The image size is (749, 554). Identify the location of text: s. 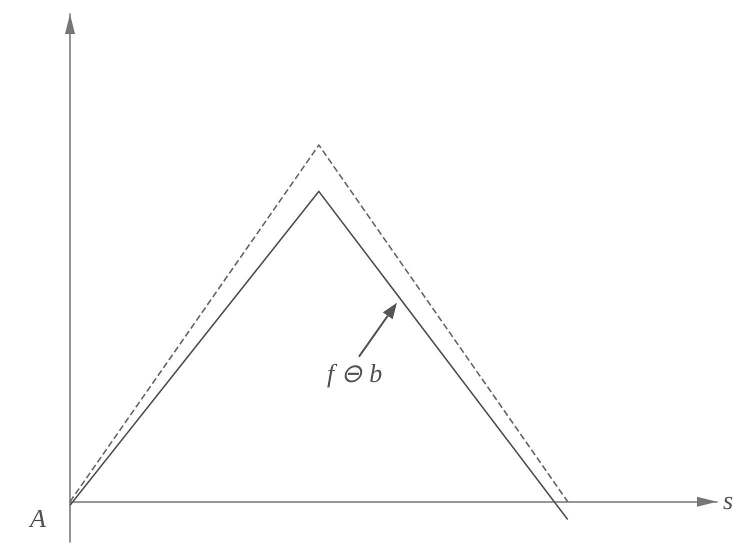
(728, 501).